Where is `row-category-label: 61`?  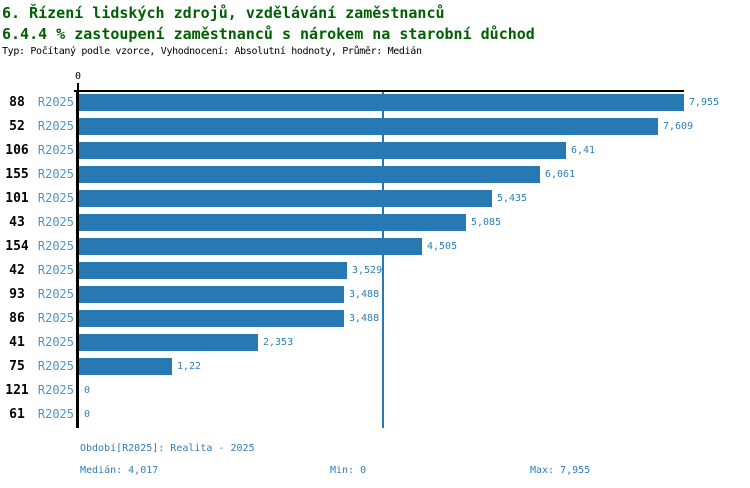
row-category-label: 61 is located at coordinates (17, 414).